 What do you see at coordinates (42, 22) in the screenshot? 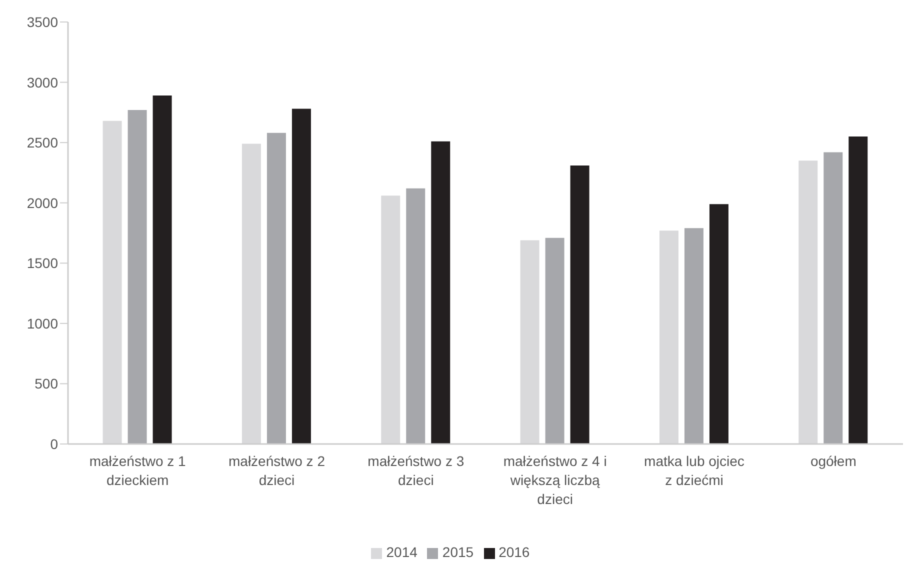
I see `y-tick-label: 3500` at bounding box center [42, 22].